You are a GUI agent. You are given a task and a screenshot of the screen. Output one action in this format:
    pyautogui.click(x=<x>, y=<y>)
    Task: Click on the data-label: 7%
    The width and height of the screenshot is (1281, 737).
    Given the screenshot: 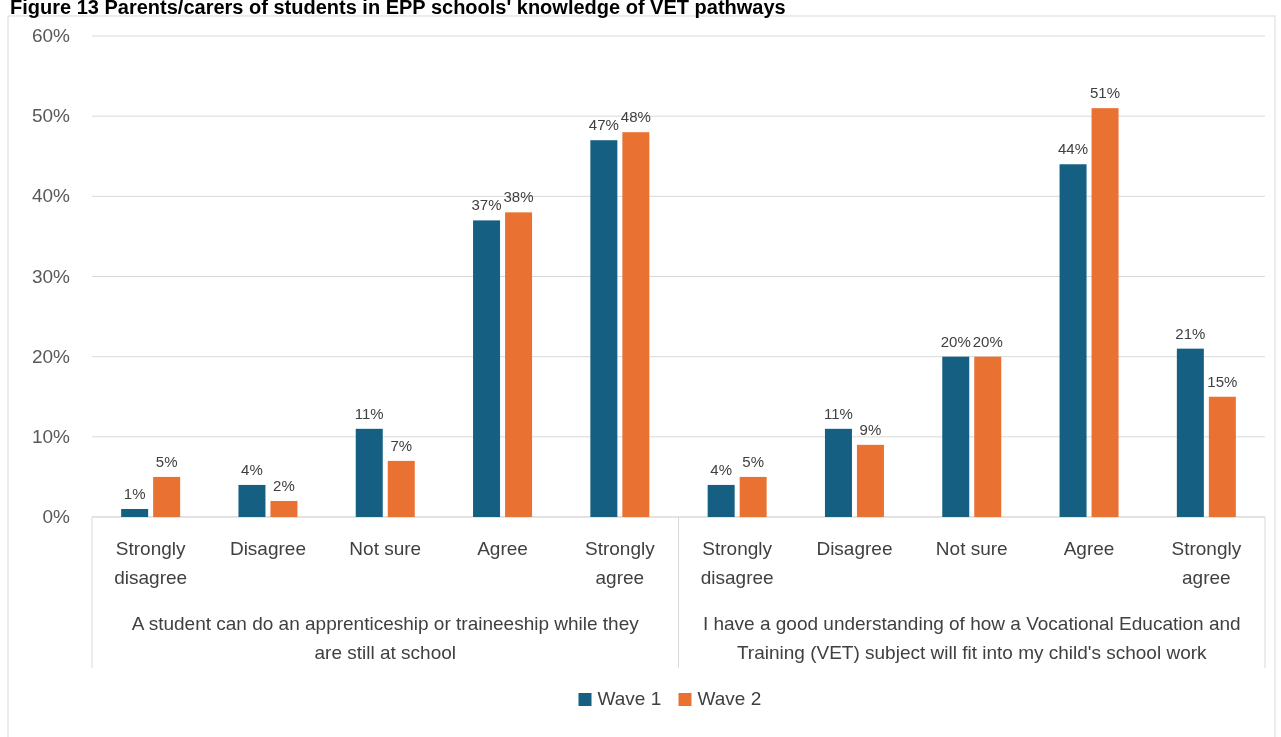 What is the action you would take?
    pyautogui.click(x=401, y=445)
    